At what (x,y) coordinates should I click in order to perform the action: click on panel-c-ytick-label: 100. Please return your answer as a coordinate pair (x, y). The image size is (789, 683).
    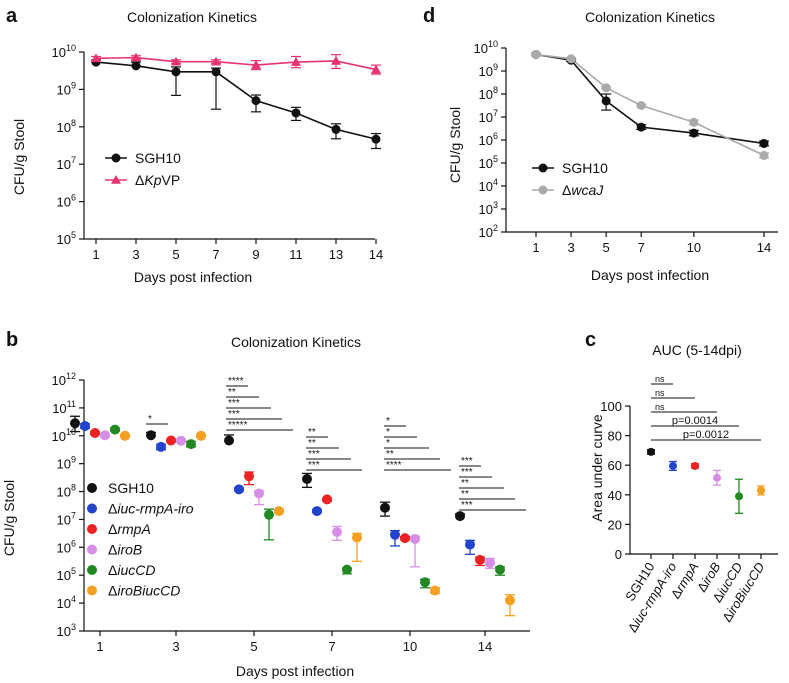
    Looking at the image, I should click on (611, 406).